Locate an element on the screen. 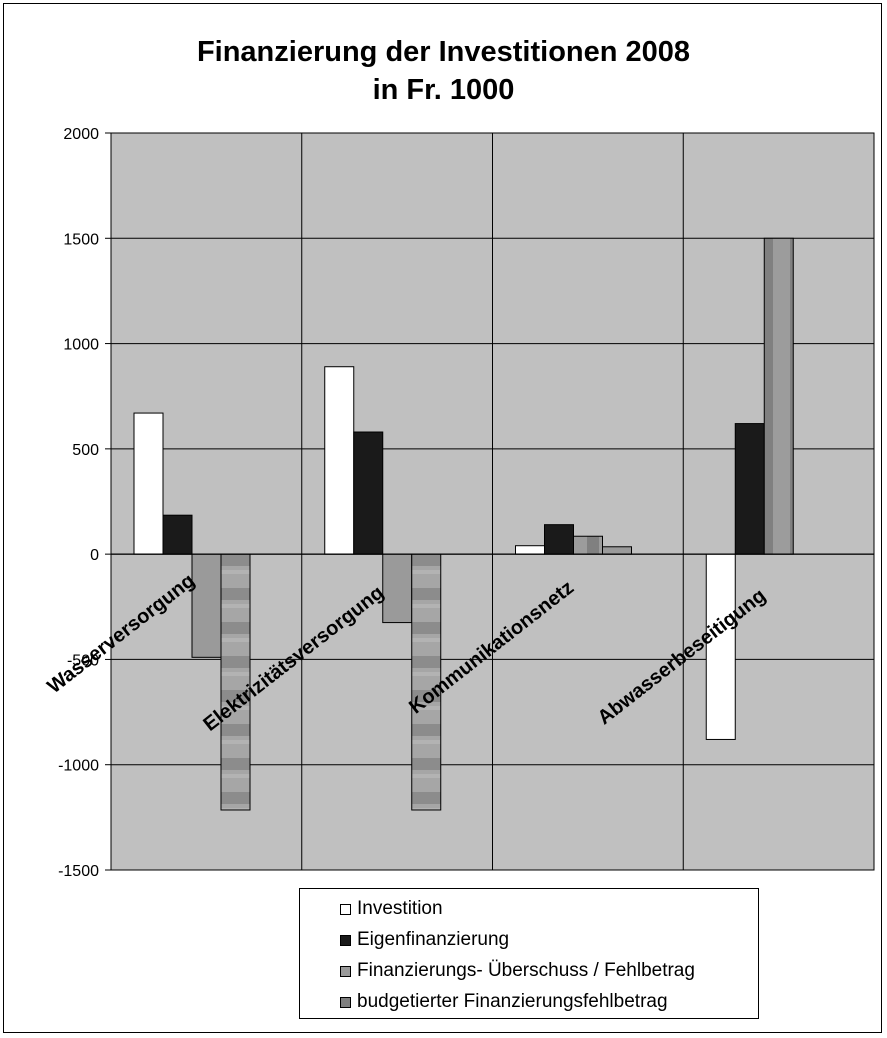 The width and height of the screenshot is (887, 1038). chart-title: Finanzierung der Investitionen 2008 is located at coordinates (443, 52).